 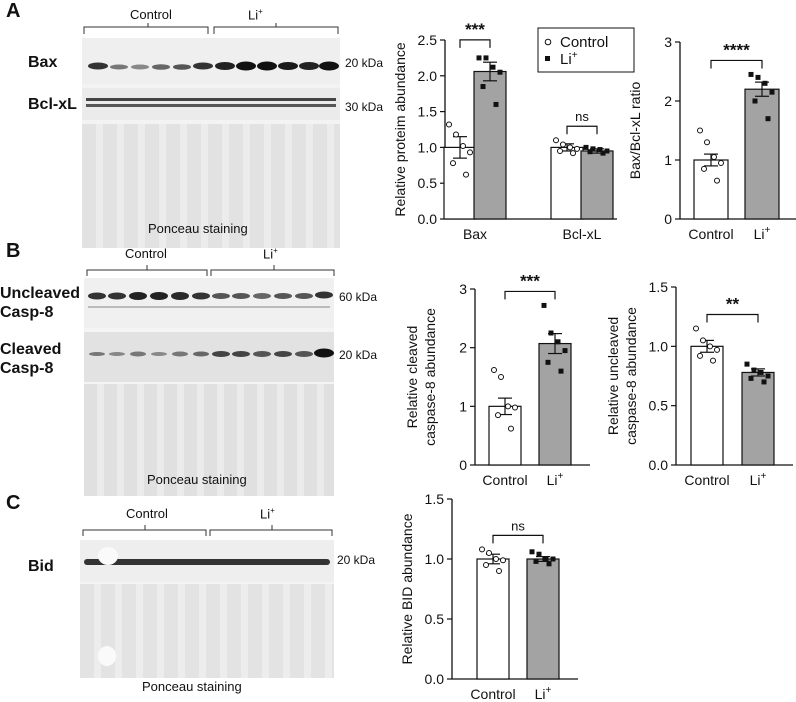 I want to click on panel-c-blot-image, so click(x=207, y=609).